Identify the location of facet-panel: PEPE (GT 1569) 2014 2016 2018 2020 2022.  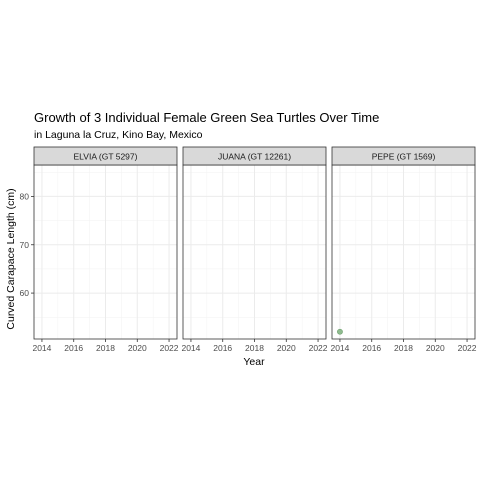
(403, 249).